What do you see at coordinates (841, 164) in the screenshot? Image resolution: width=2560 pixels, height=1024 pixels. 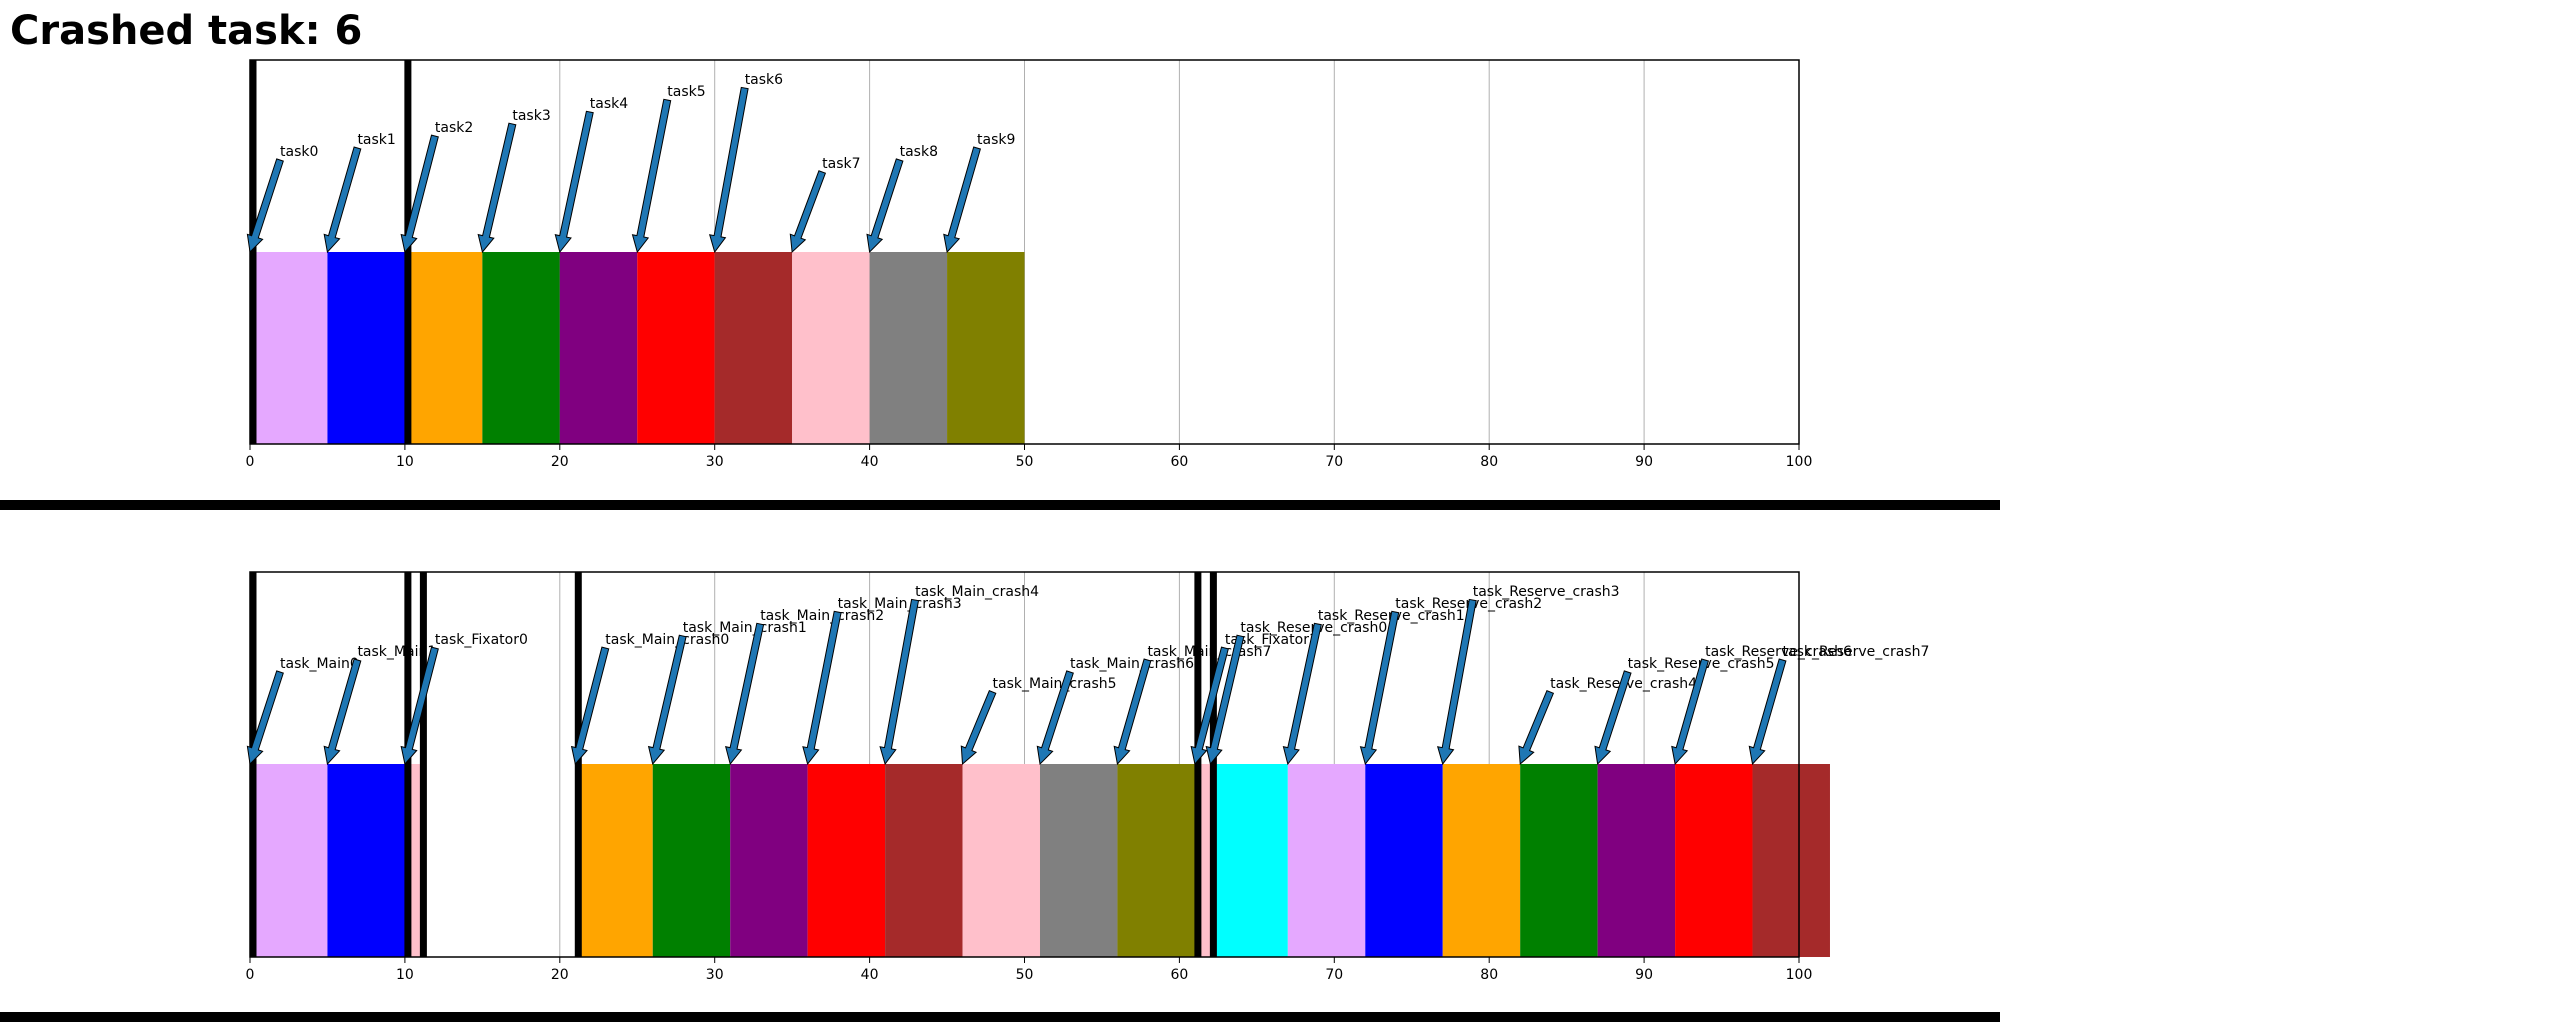 I see `annotation-label: task7` at bounding box center [841, 164].